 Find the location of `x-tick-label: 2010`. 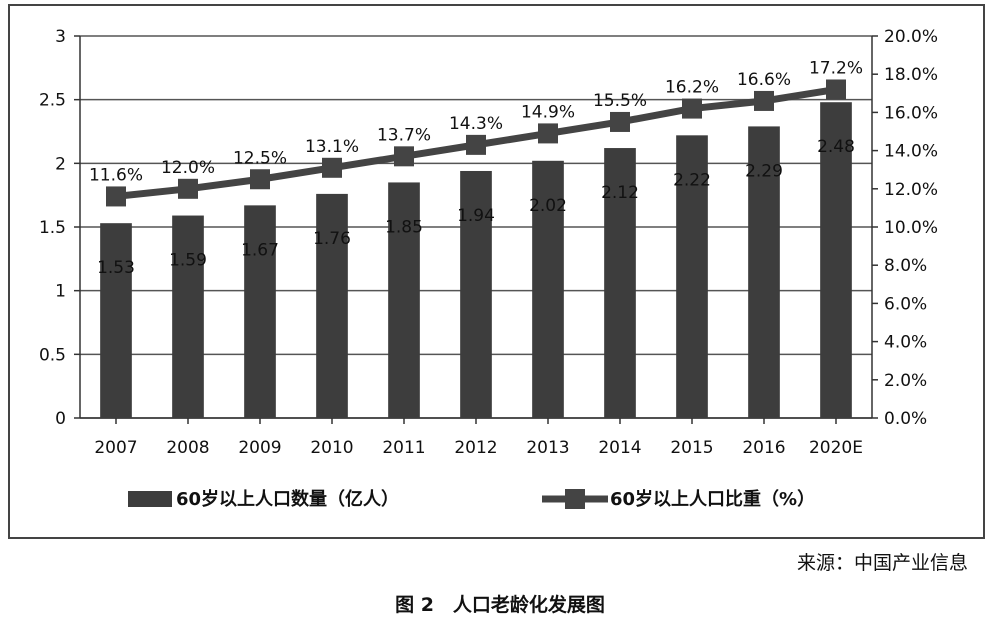

x-tick-label: 2010 is located at coordinates (331, 448).